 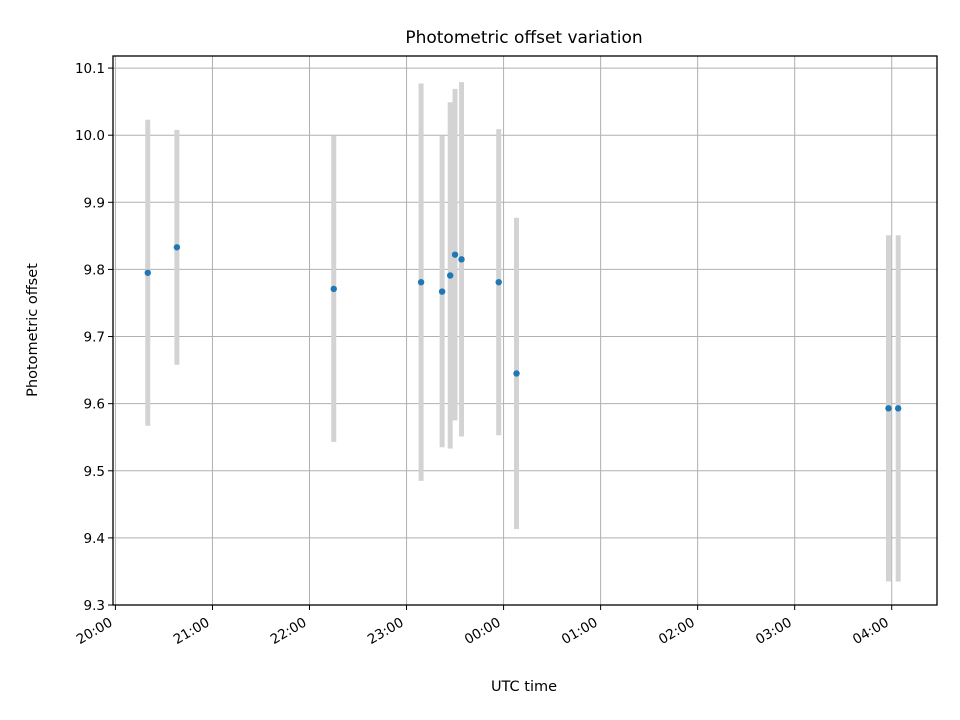 I want to click on y-tick-label: 10.1, so click(x=90, y=69).